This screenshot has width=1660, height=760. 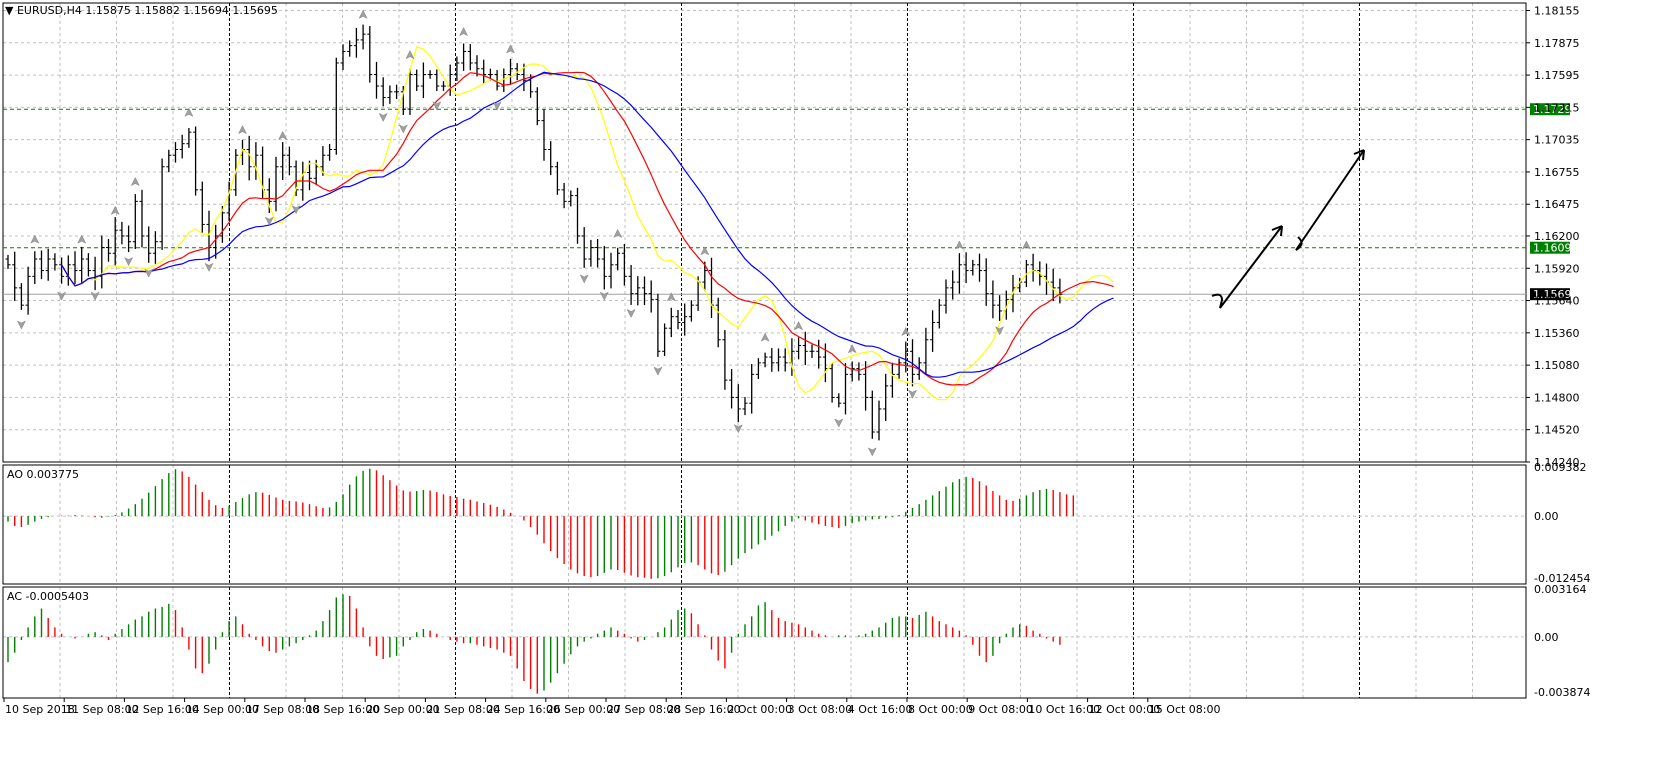 What do you see at coordinates (759, 709) in the screenshot?
I see `time-tick-label: 2 Oct 00:00` at bounding box center [759, 709].